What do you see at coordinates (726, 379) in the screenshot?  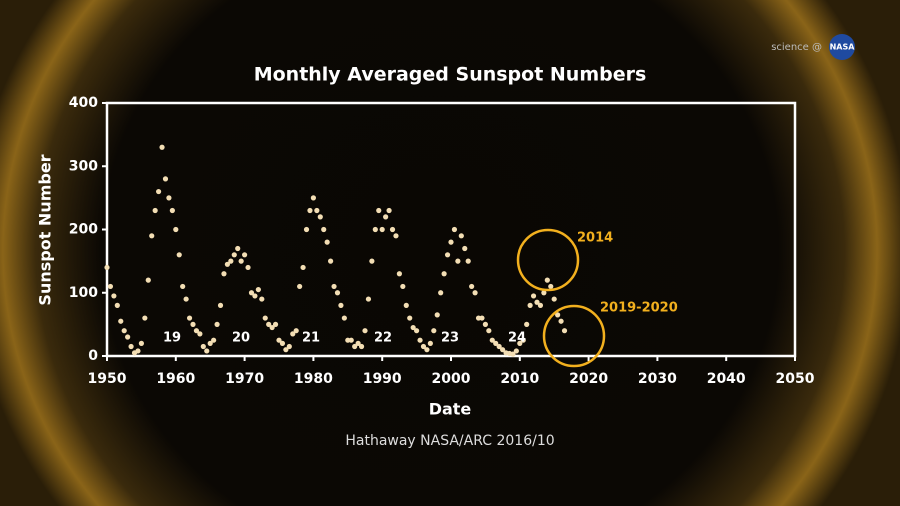 I see `x-tick-label: 2040` at bounding box center [726, 379].